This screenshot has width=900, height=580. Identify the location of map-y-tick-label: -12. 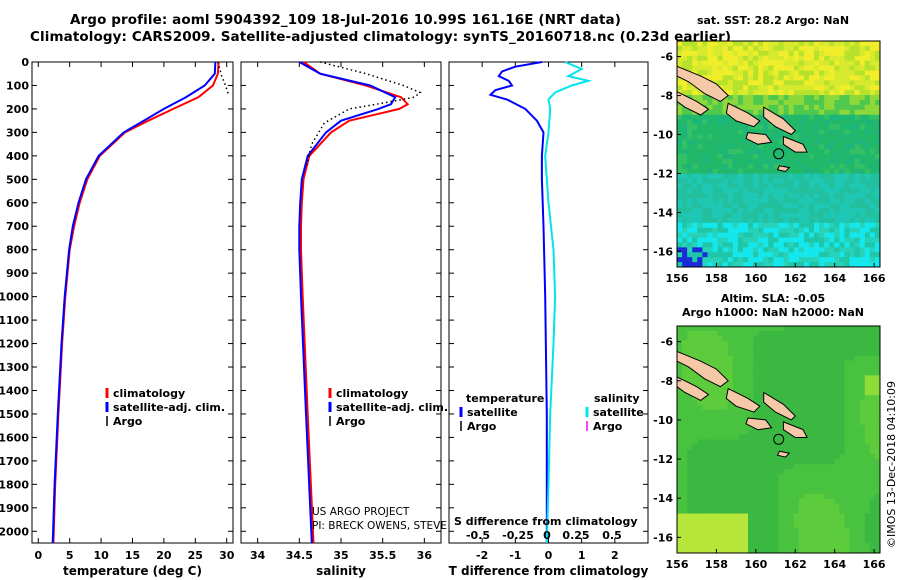
(663, 459).